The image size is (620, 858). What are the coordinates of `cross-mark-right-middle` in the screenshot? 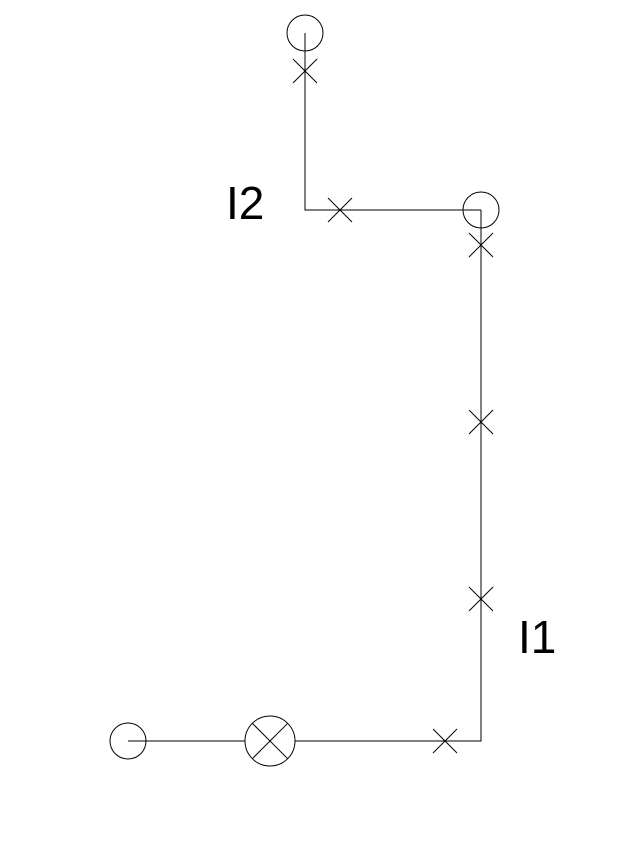 It's located at (481, 422).